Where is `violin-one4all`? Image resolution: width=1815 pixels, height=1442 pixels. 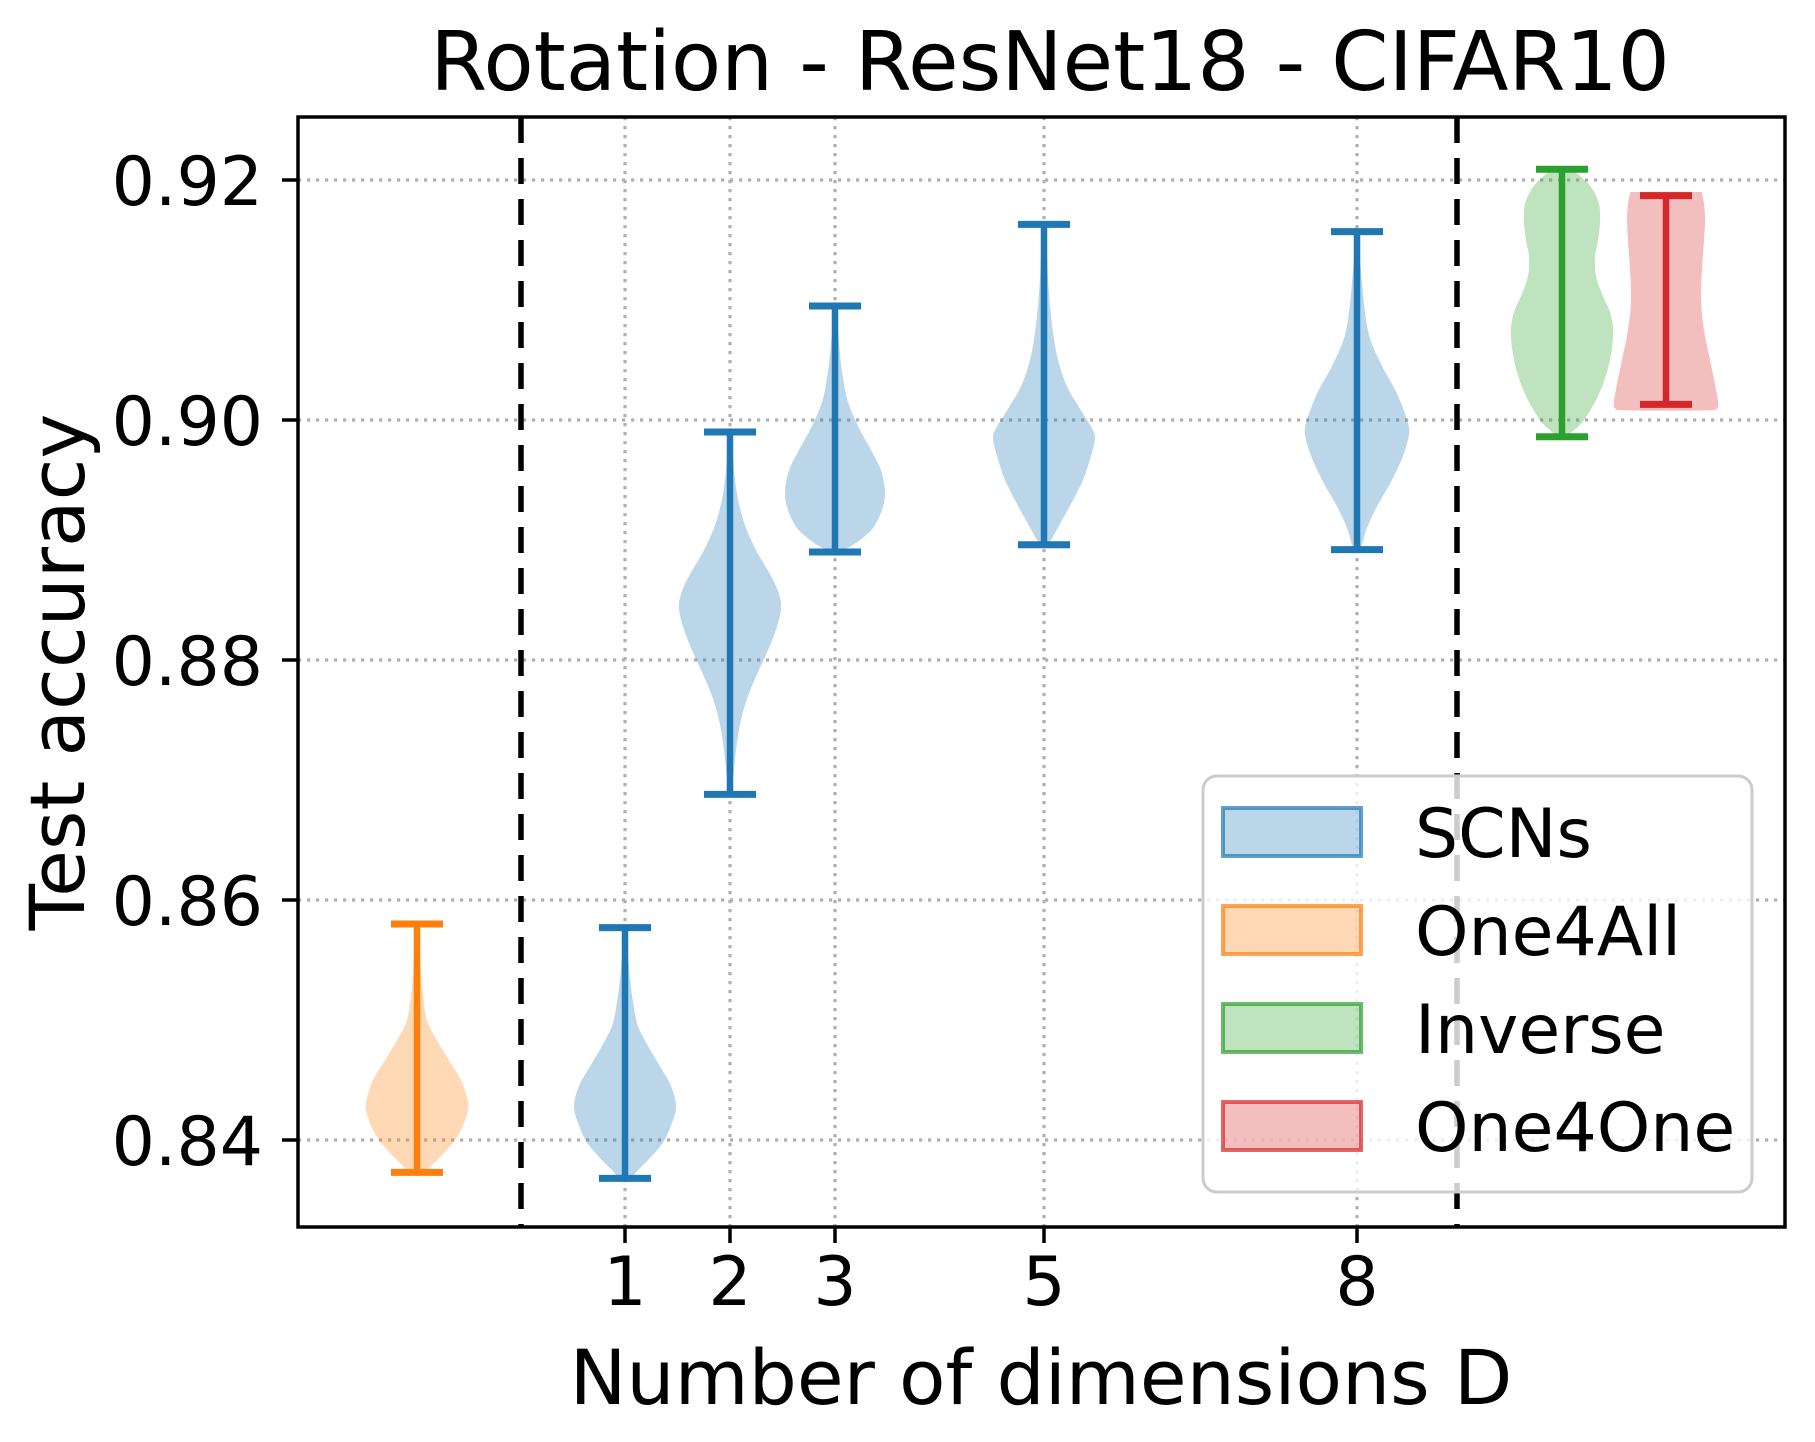 violin-one4all is located at coordinates (417, 1048).